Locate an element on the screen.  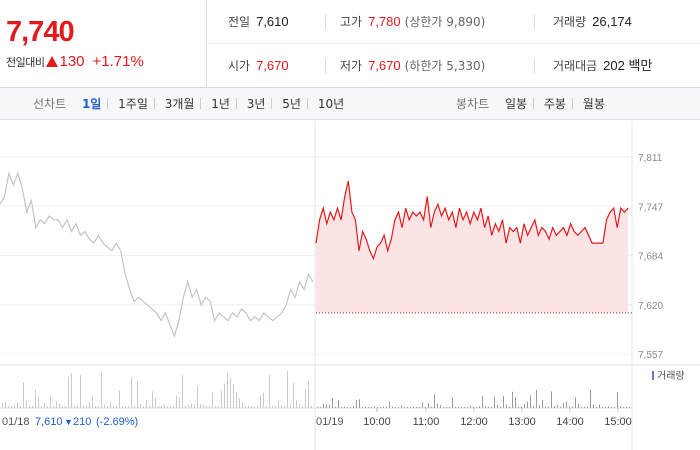
line-chart-periods: 선차트 1일 1주일 3개월 1년 3년 5년 10년 is located at coordinates (188, 104).